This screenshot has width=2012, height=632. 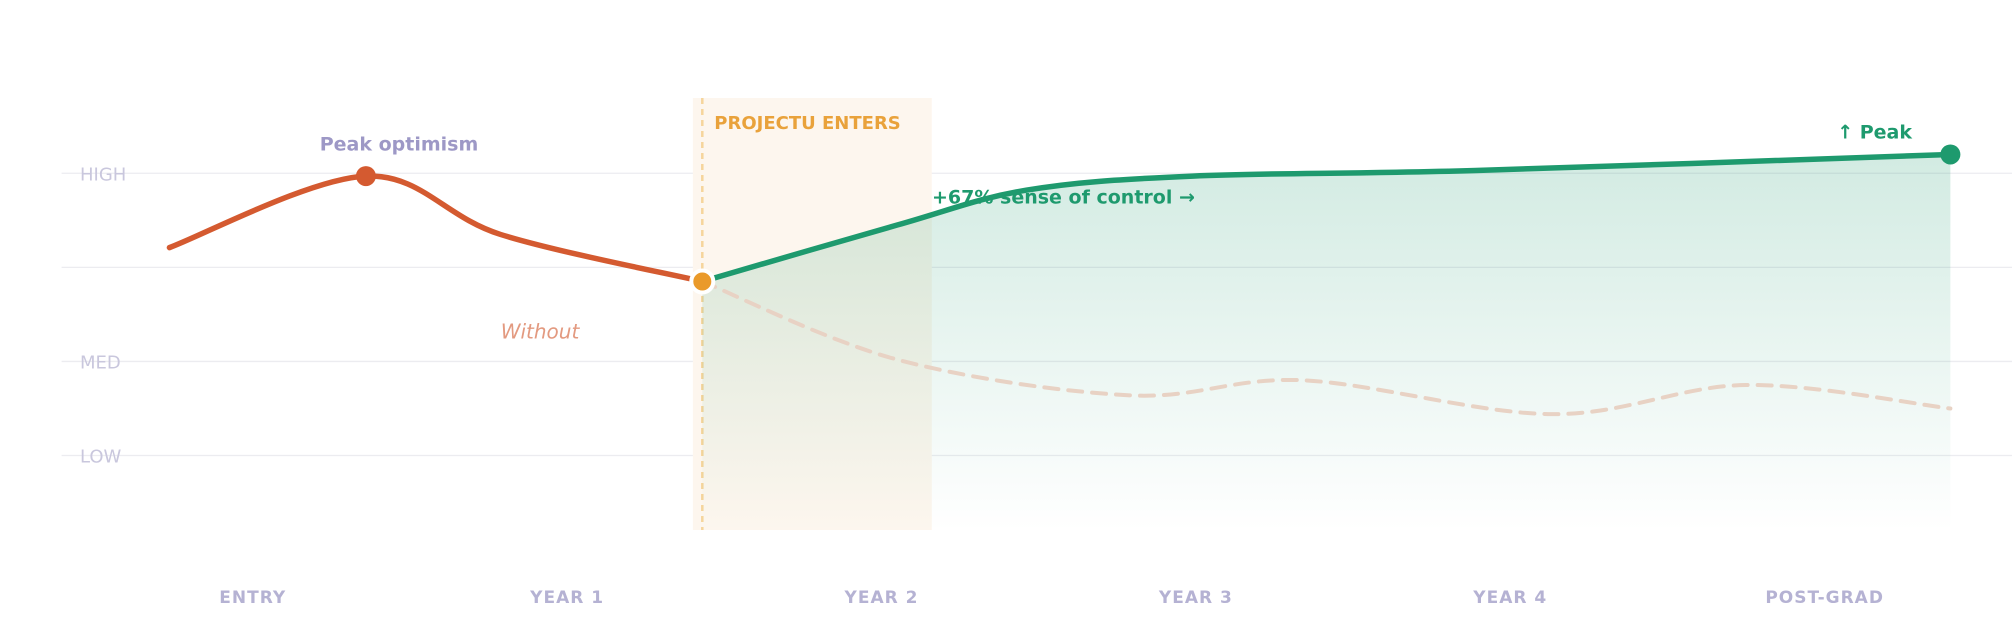 I want to click on x-tick-label: ENTRY, so click(x=252, y=598).